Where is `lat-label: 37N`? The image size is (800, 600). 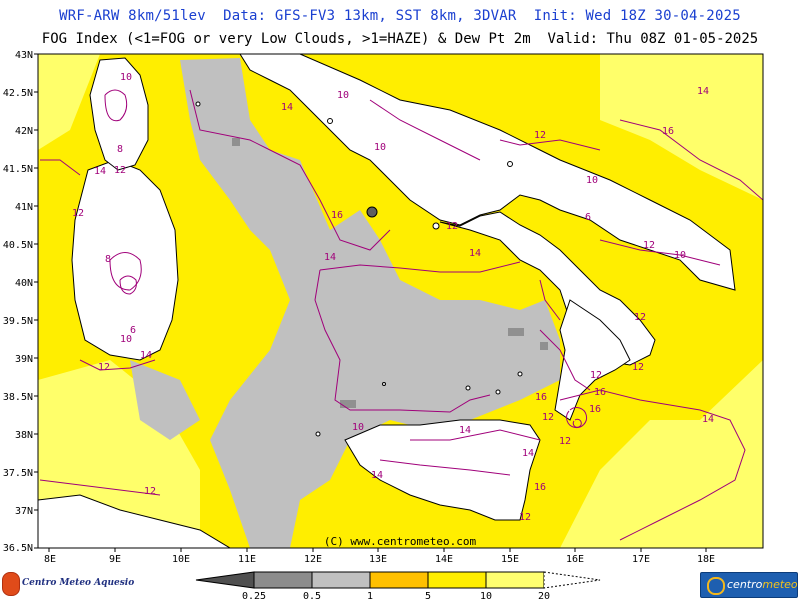
lat-label: 37N is located at coordinates (24, 511).